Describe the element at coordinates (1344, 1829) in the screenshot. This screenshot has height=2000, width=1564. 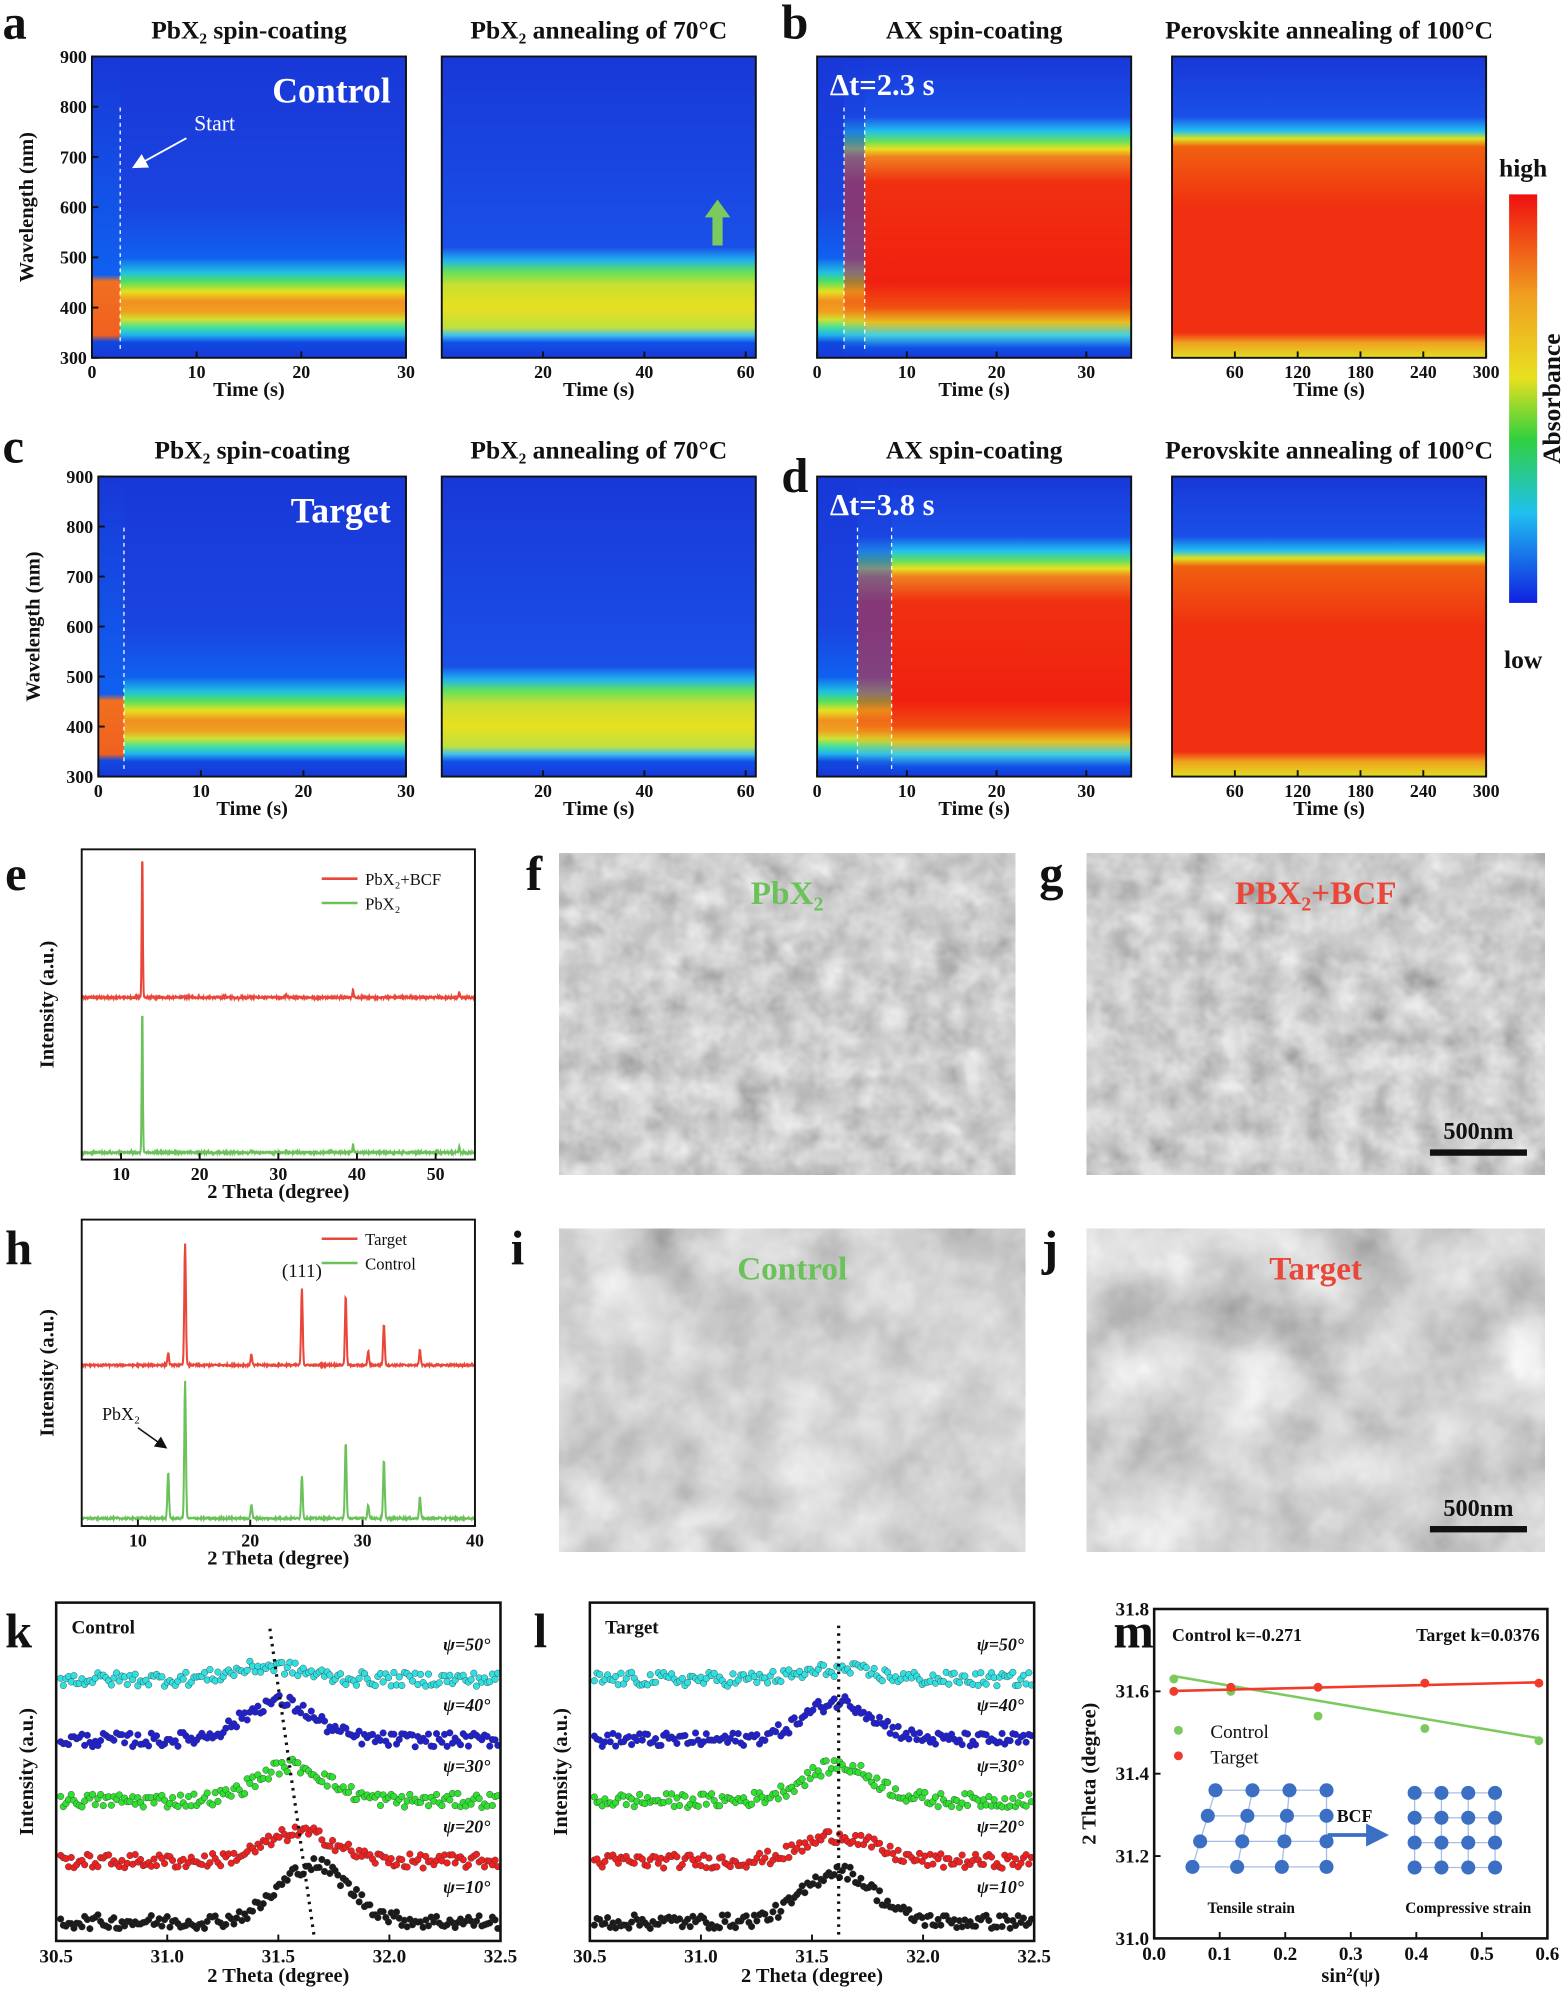
I see `lattice-inset` at that location.